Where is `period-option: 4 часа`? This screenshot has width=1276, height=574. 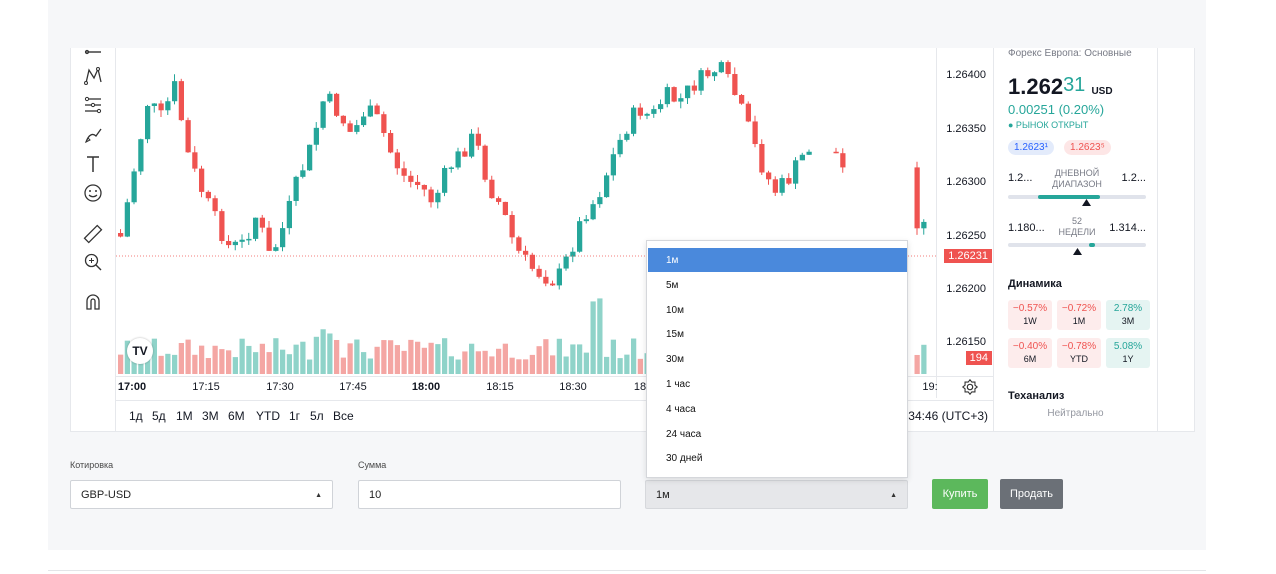 period-option: 4 часа is located at coordinates (681, 409).